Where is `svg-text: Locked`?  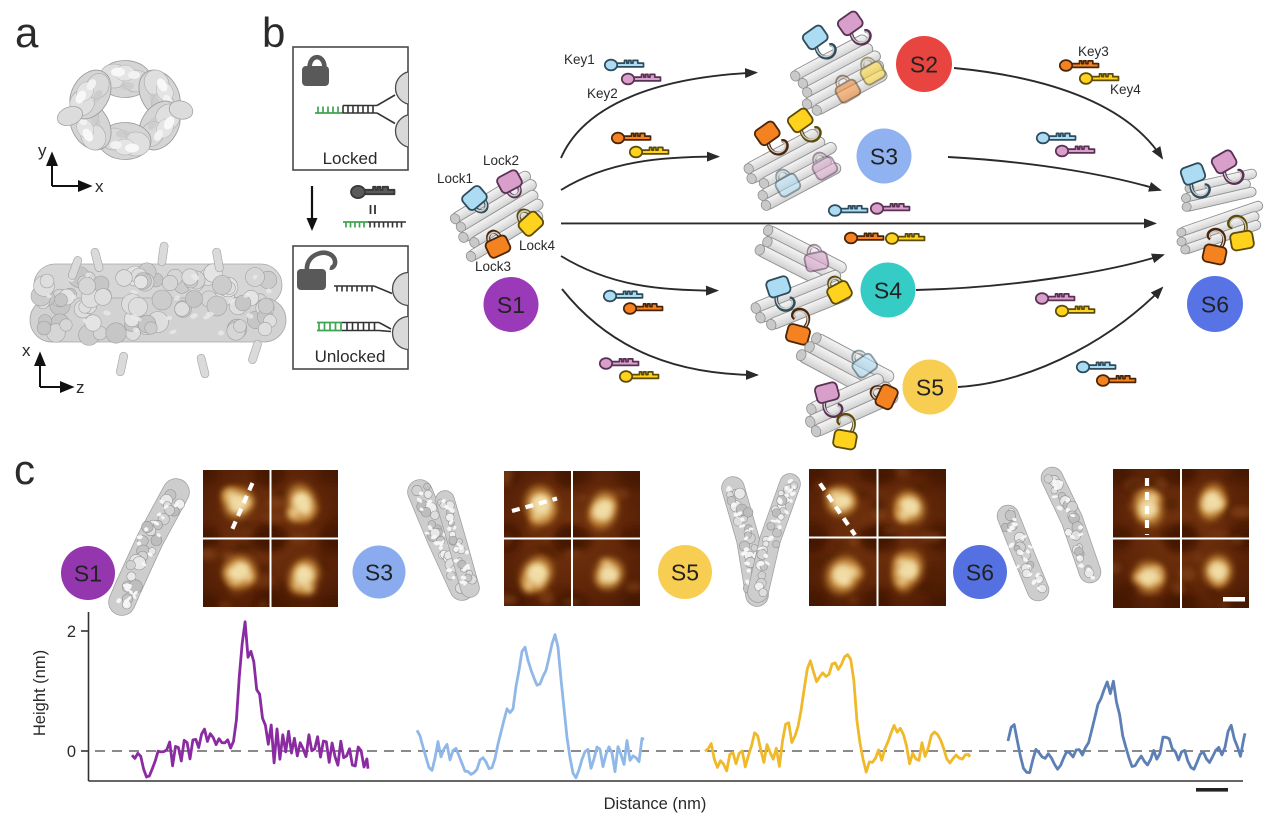
svg-text: Locked is located at coordinates (350, 158).